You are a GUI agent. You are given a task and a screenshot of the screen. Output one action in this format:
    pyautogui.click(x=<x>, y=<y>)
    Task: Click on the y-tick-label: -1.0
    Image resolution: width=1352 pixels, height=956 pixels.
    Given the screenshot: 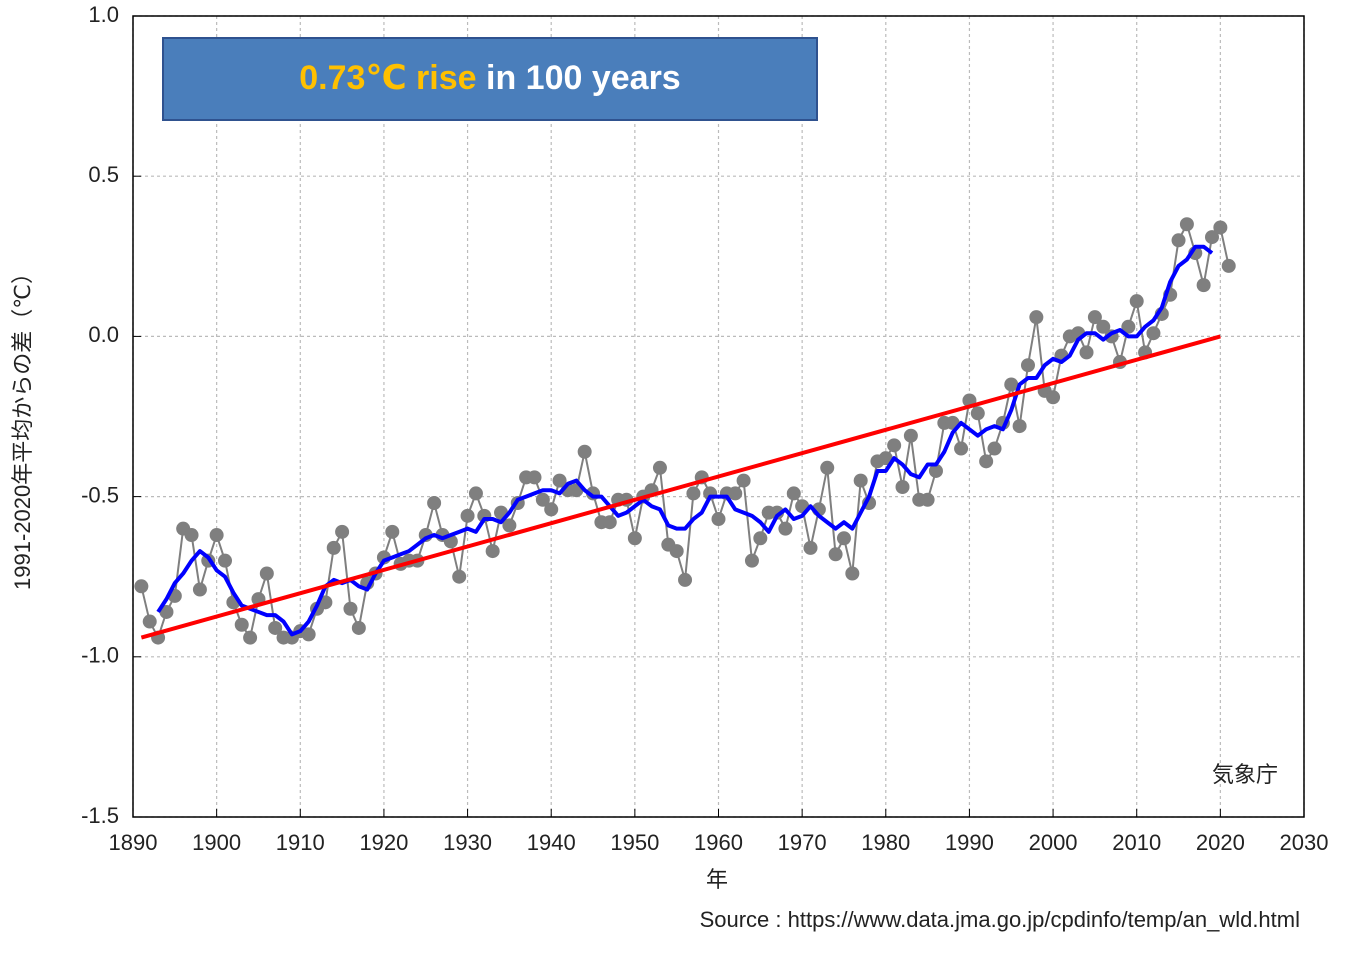 What is the action you would take?
    pyautogui.click(x=100, y=655)
    